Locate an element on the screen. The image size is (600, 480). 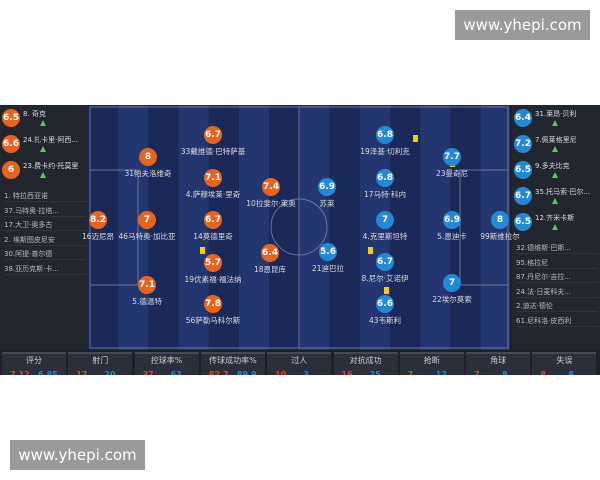
sub-name: 8. 奇克 is located at coordinates (34, 114).